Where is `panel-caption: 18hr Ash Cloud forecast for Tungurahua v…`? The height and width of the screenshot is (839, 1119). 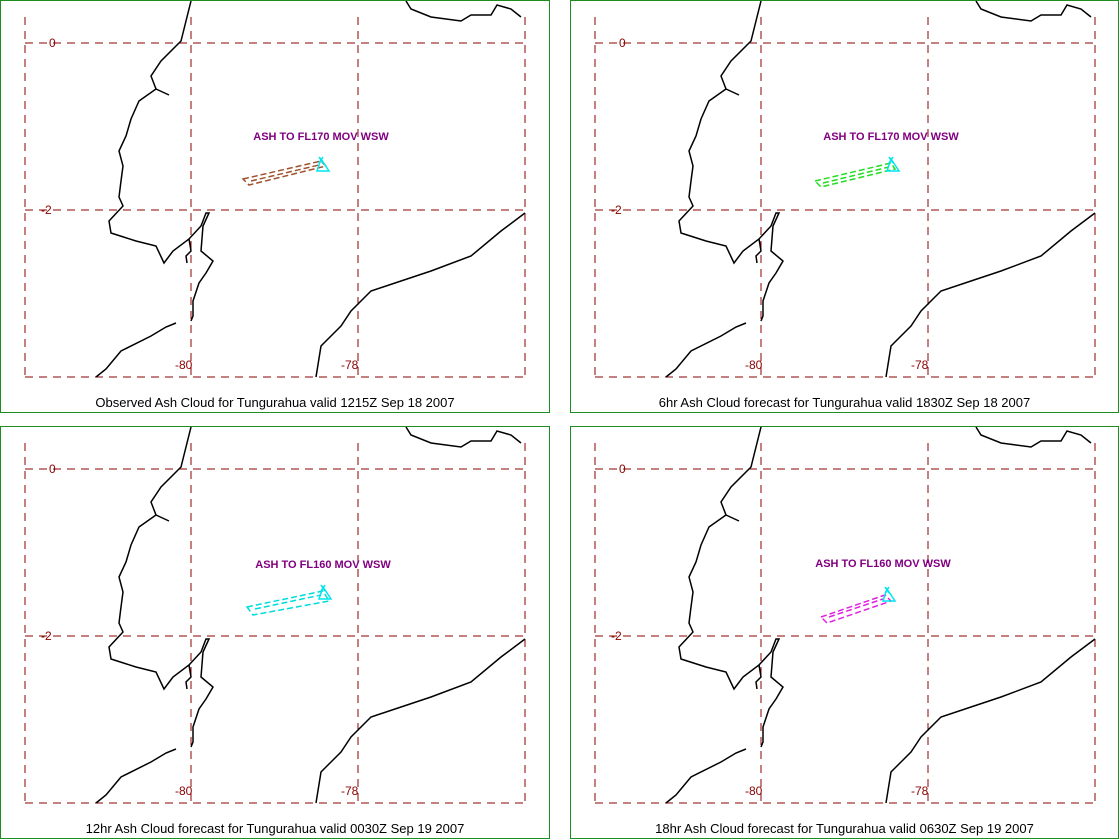
panel-caption: 18hr Ash Cloud forecast for Tungurahua v… is located at coordinates (844, 828).